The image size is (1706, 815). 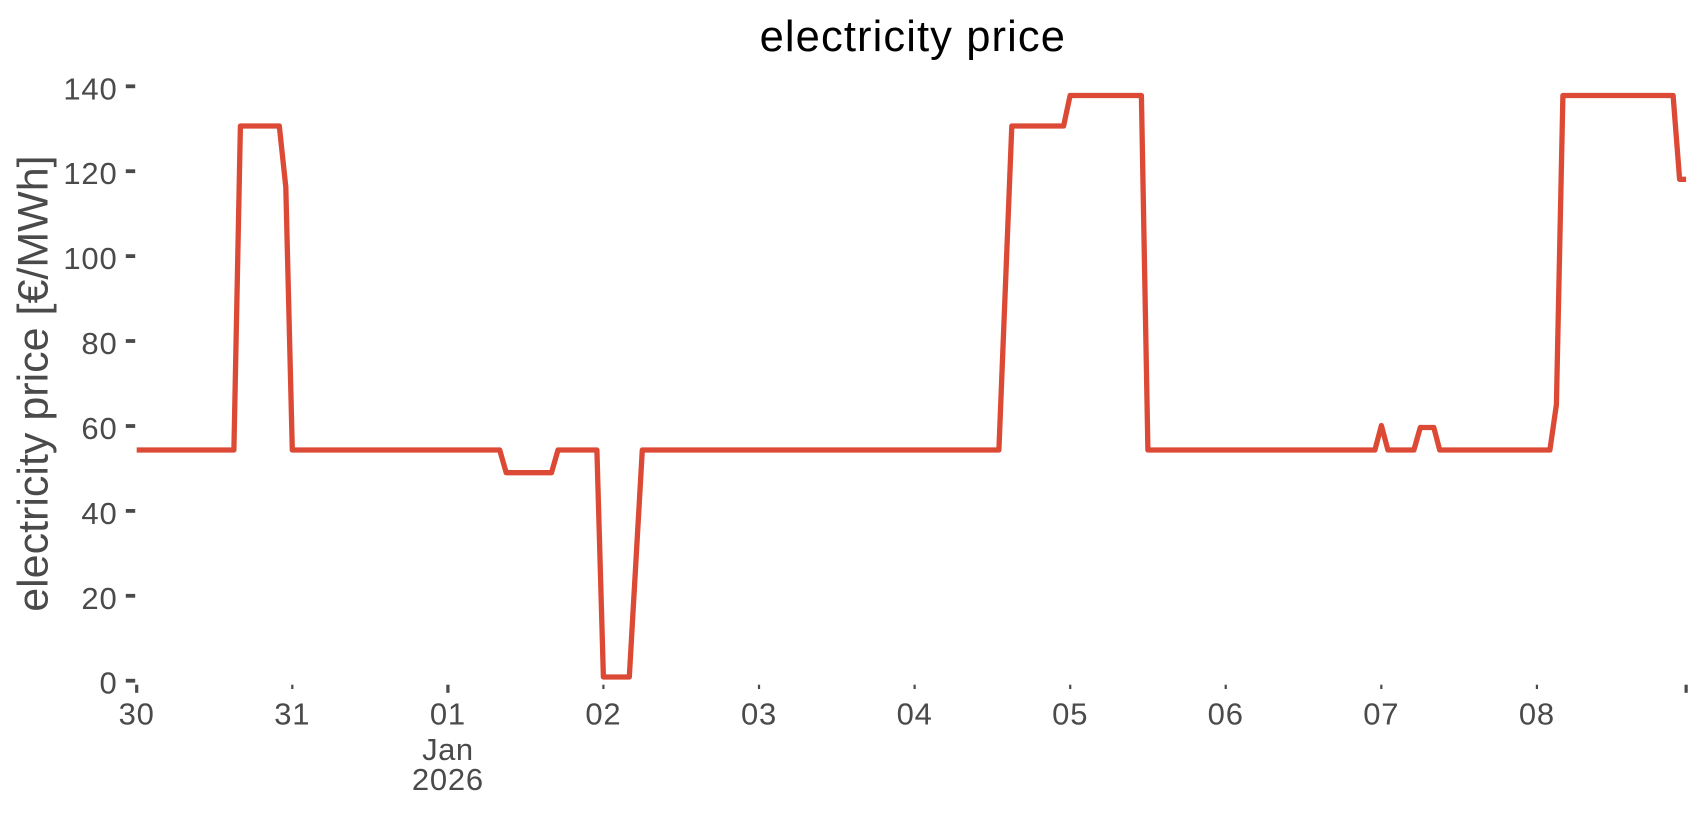 What do you see at coordinates (915, 714) in the screenshot?
I see `svg-text: 04` at bounding box center [915, 714].